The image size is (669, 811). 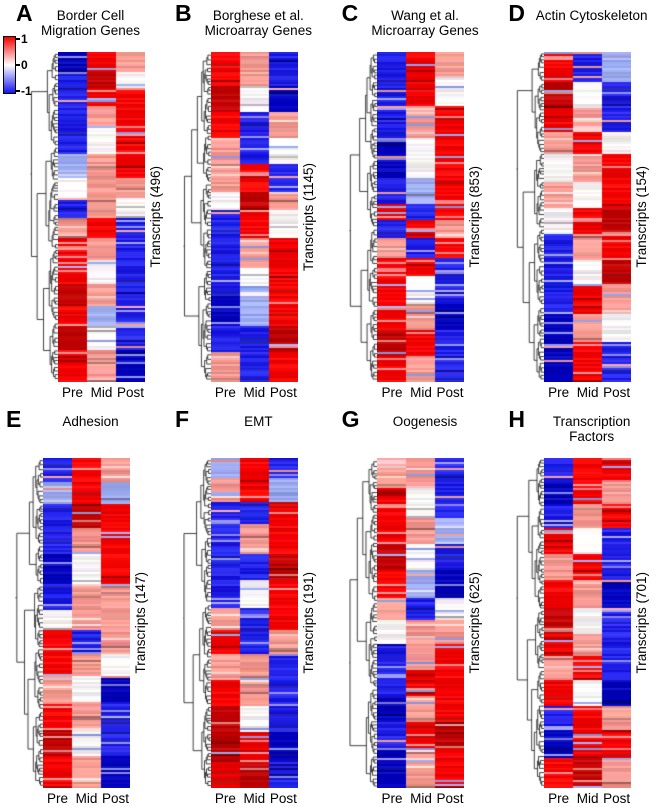 I want to click on panel-body: Transcripts (853), so click(x=418, y=217).